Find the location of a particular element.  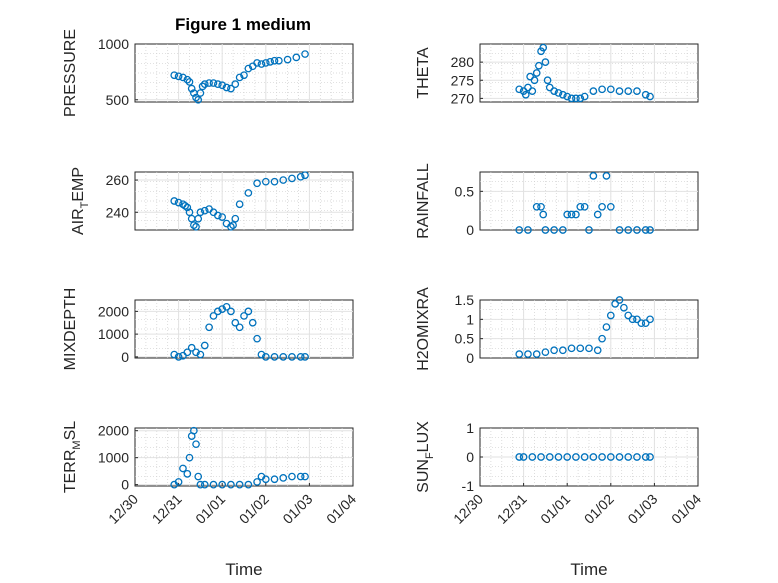

y-tick-label: 1000 is located at coordinates (113, 44).